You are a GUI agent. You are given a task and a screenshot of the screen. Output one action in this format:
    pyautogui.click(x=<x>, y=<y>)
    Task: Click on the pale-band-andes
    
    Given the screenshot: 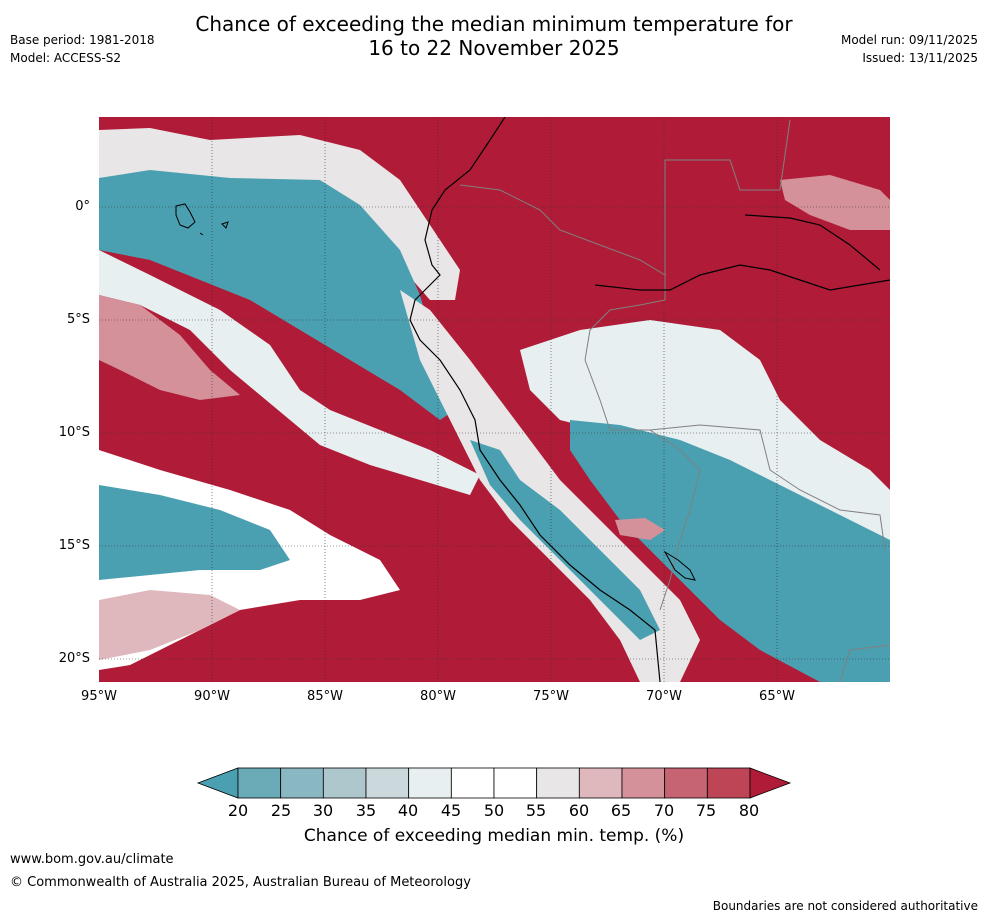 What is the action you would take?
    pyautogui.click(x=705, y=460)
    